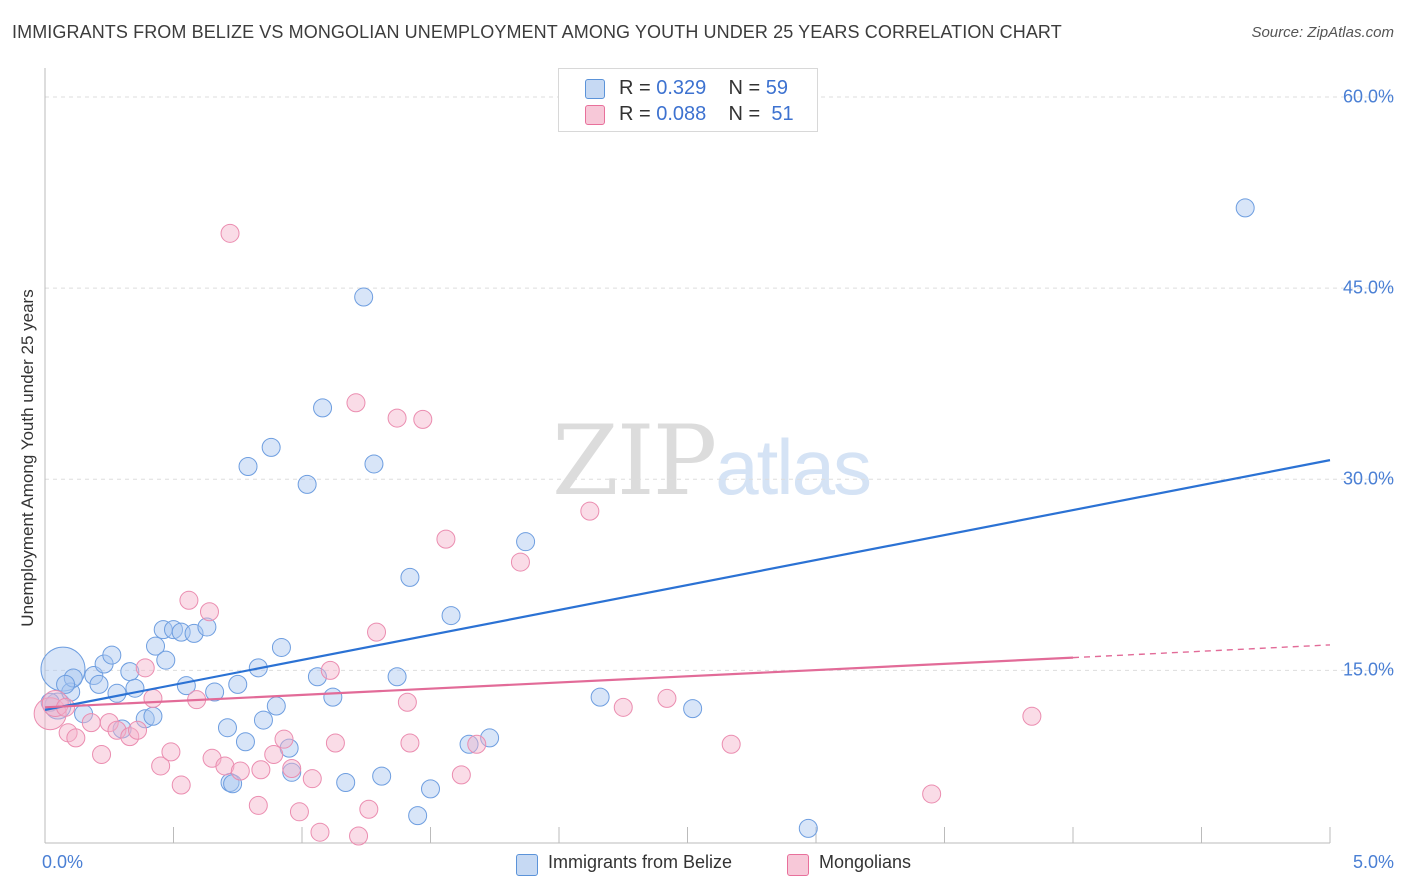  Describe the element at coordinates (1201, 651) in the screenshot. I see `trend-line-extension` at that location.